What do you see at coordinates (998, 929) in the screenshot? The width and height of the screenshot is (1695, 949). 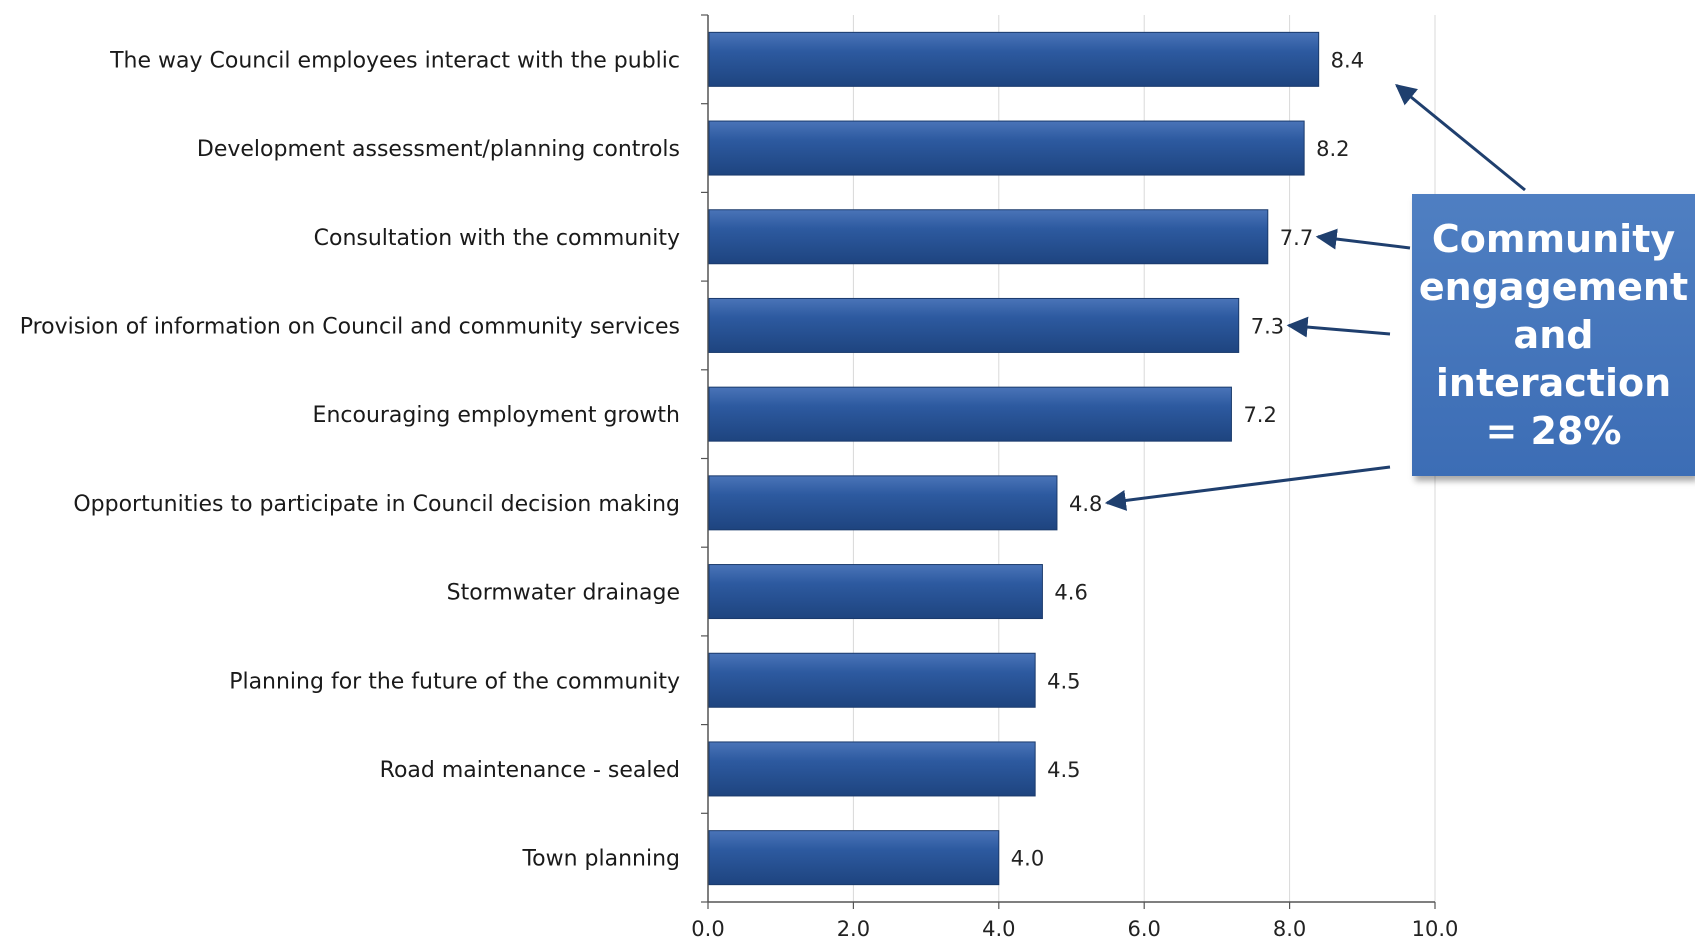 I see `x-tick-label: 4.0` at bounding box center [998, 929].